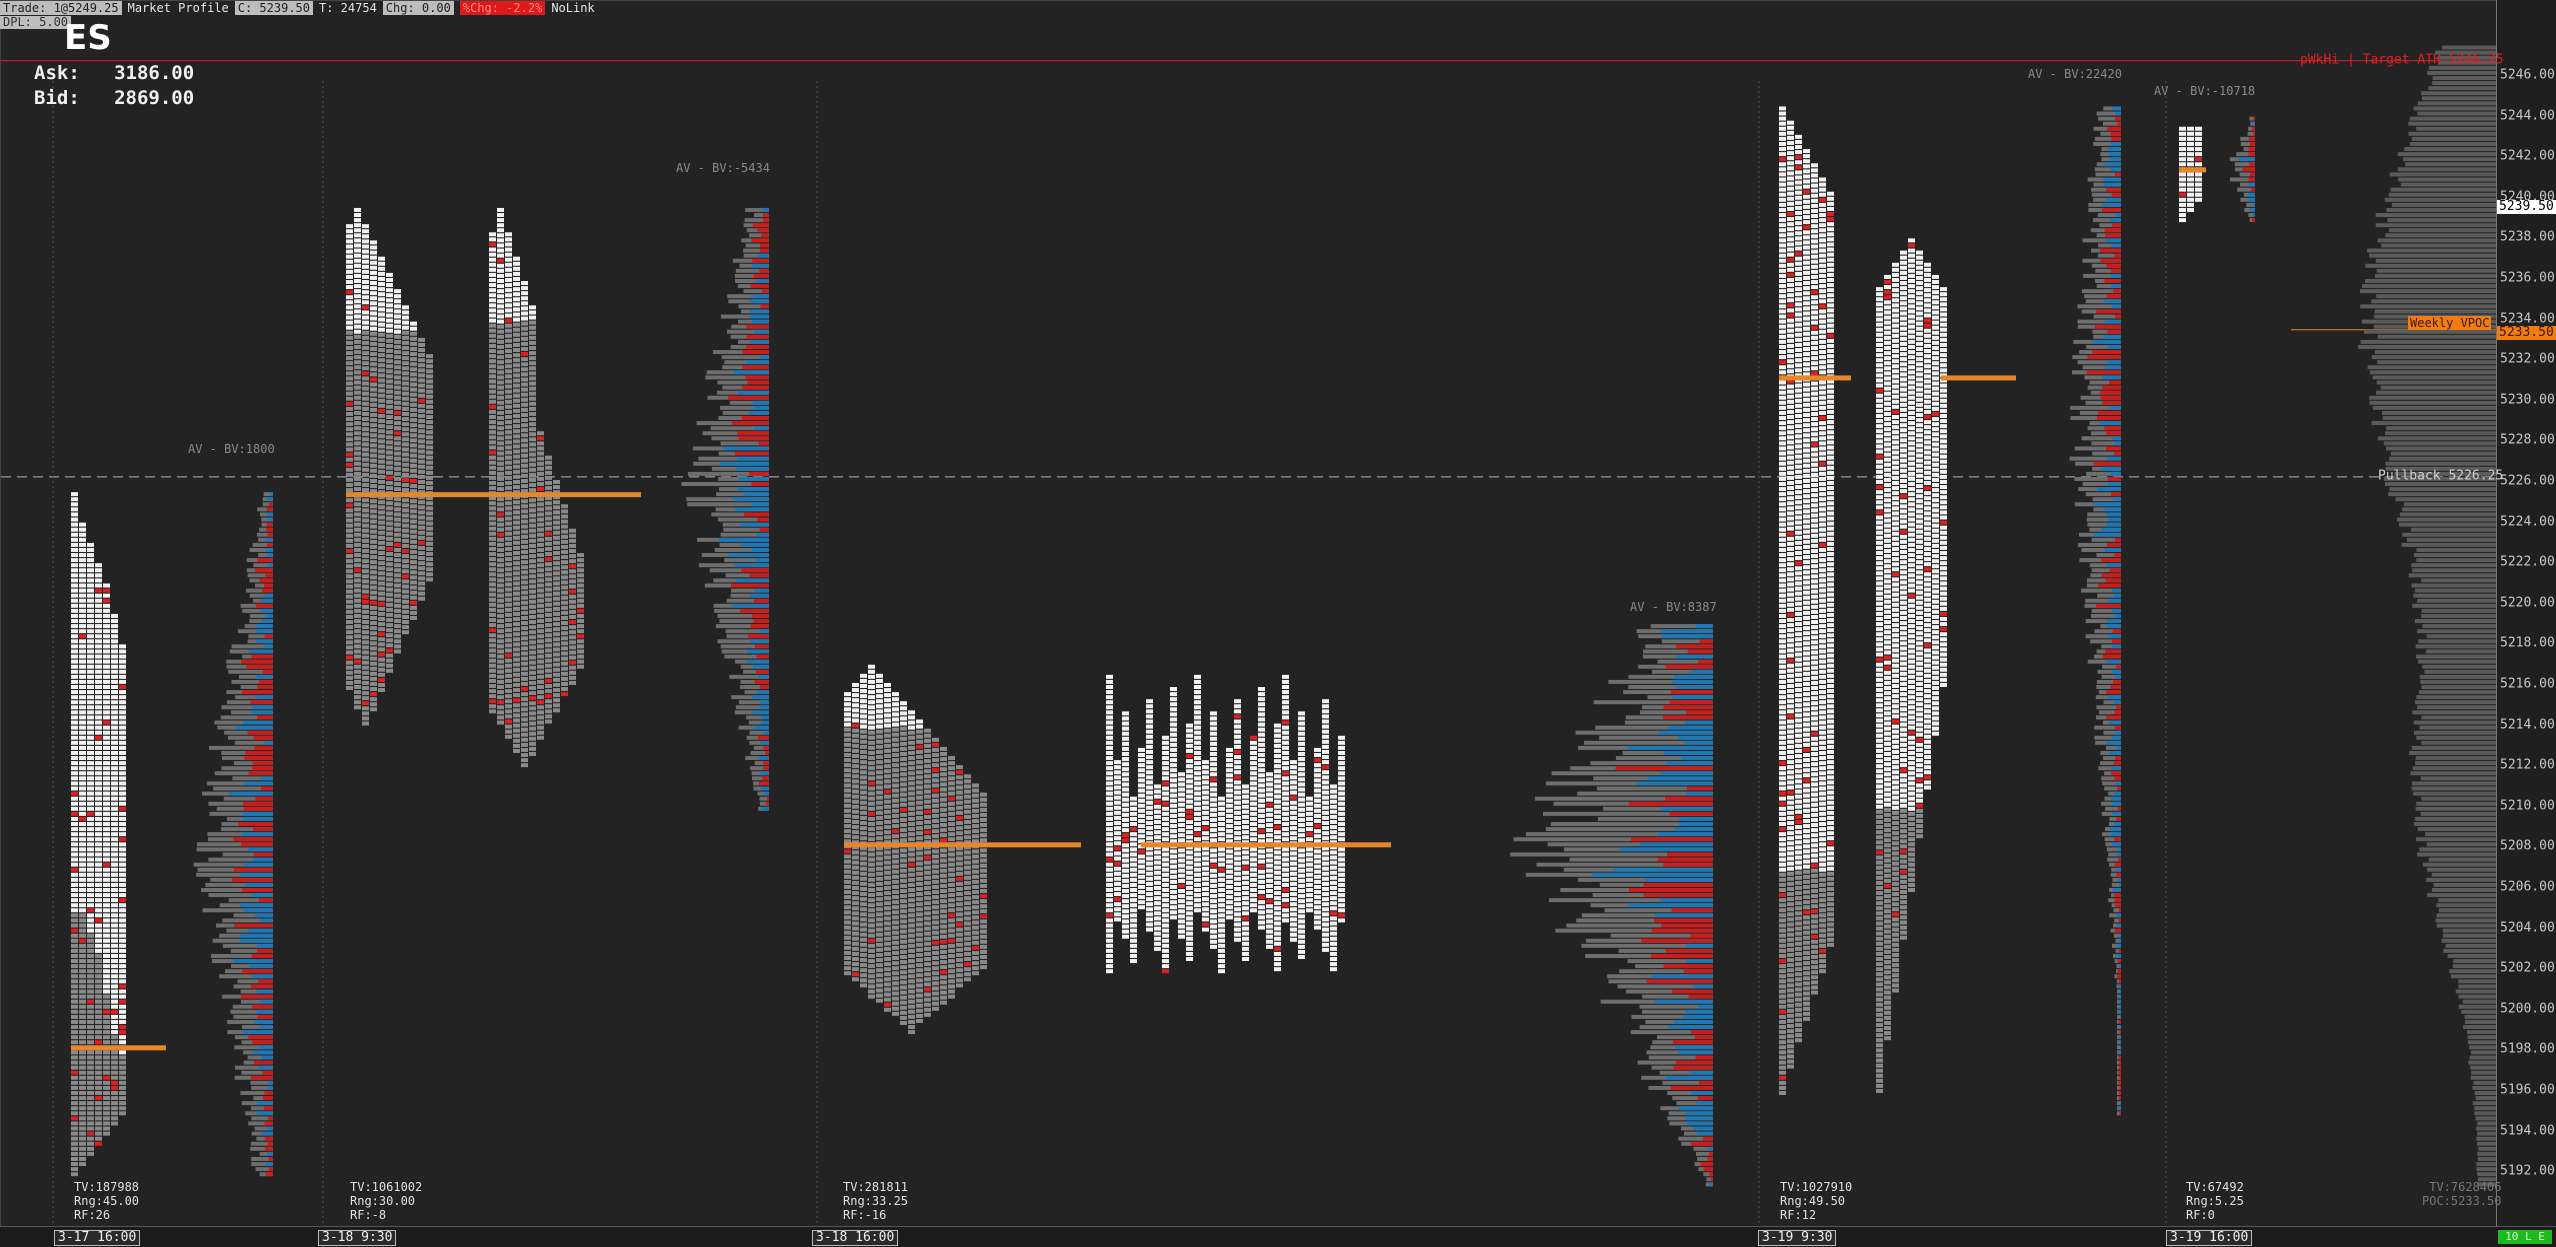 This screenshot has width=2556, height=1247. Describe the element at coordinates (118, 1047) in the screenshot. I see `session1-poc` at that location.